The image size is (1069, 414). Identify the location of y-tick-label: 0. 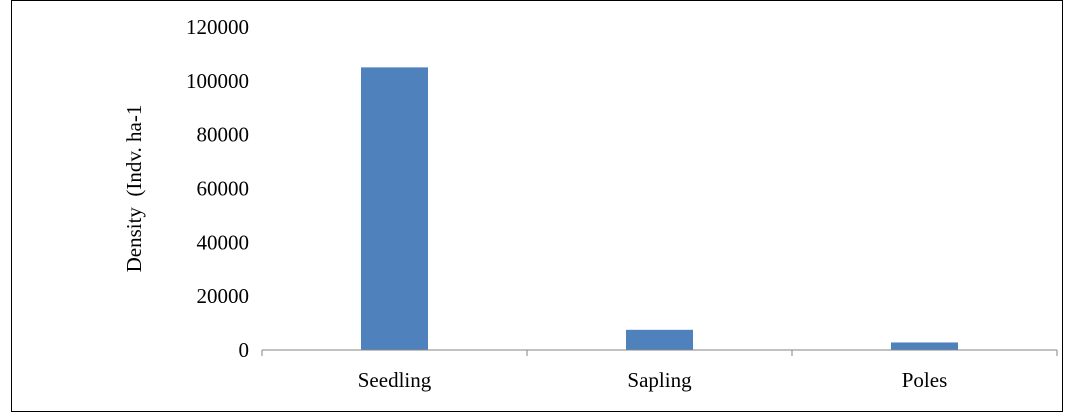
(244, 350).